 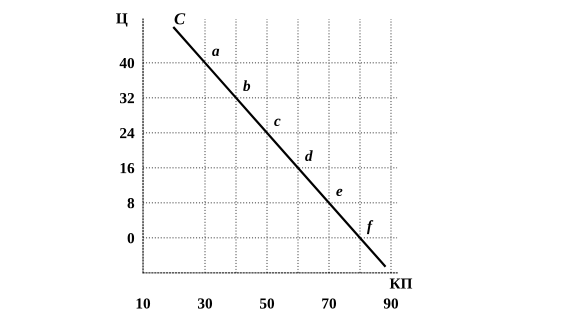 What do you see at coordinates (370, 227) in the screenshot?
I see `annotation: f` at bounding box center [370, 227].